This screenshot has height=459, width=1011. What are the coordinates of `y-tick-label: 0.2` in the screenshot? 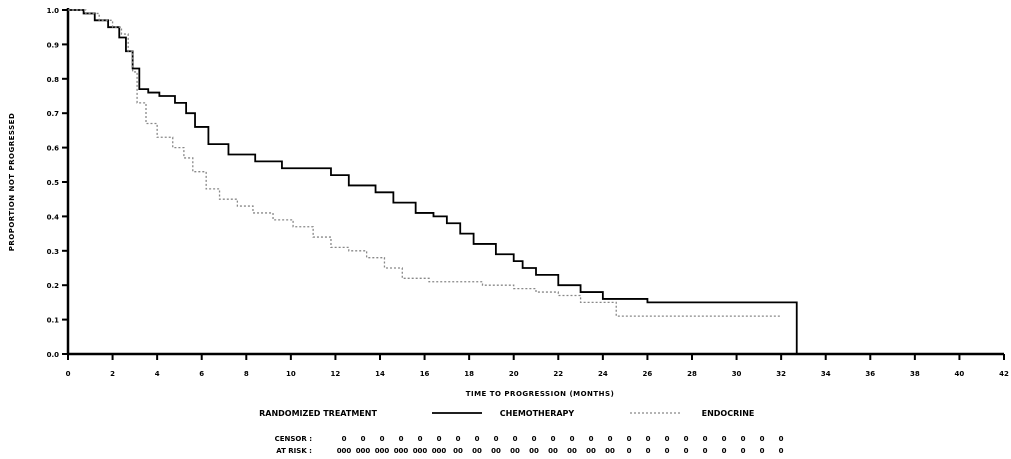 It's located at (53, 286).